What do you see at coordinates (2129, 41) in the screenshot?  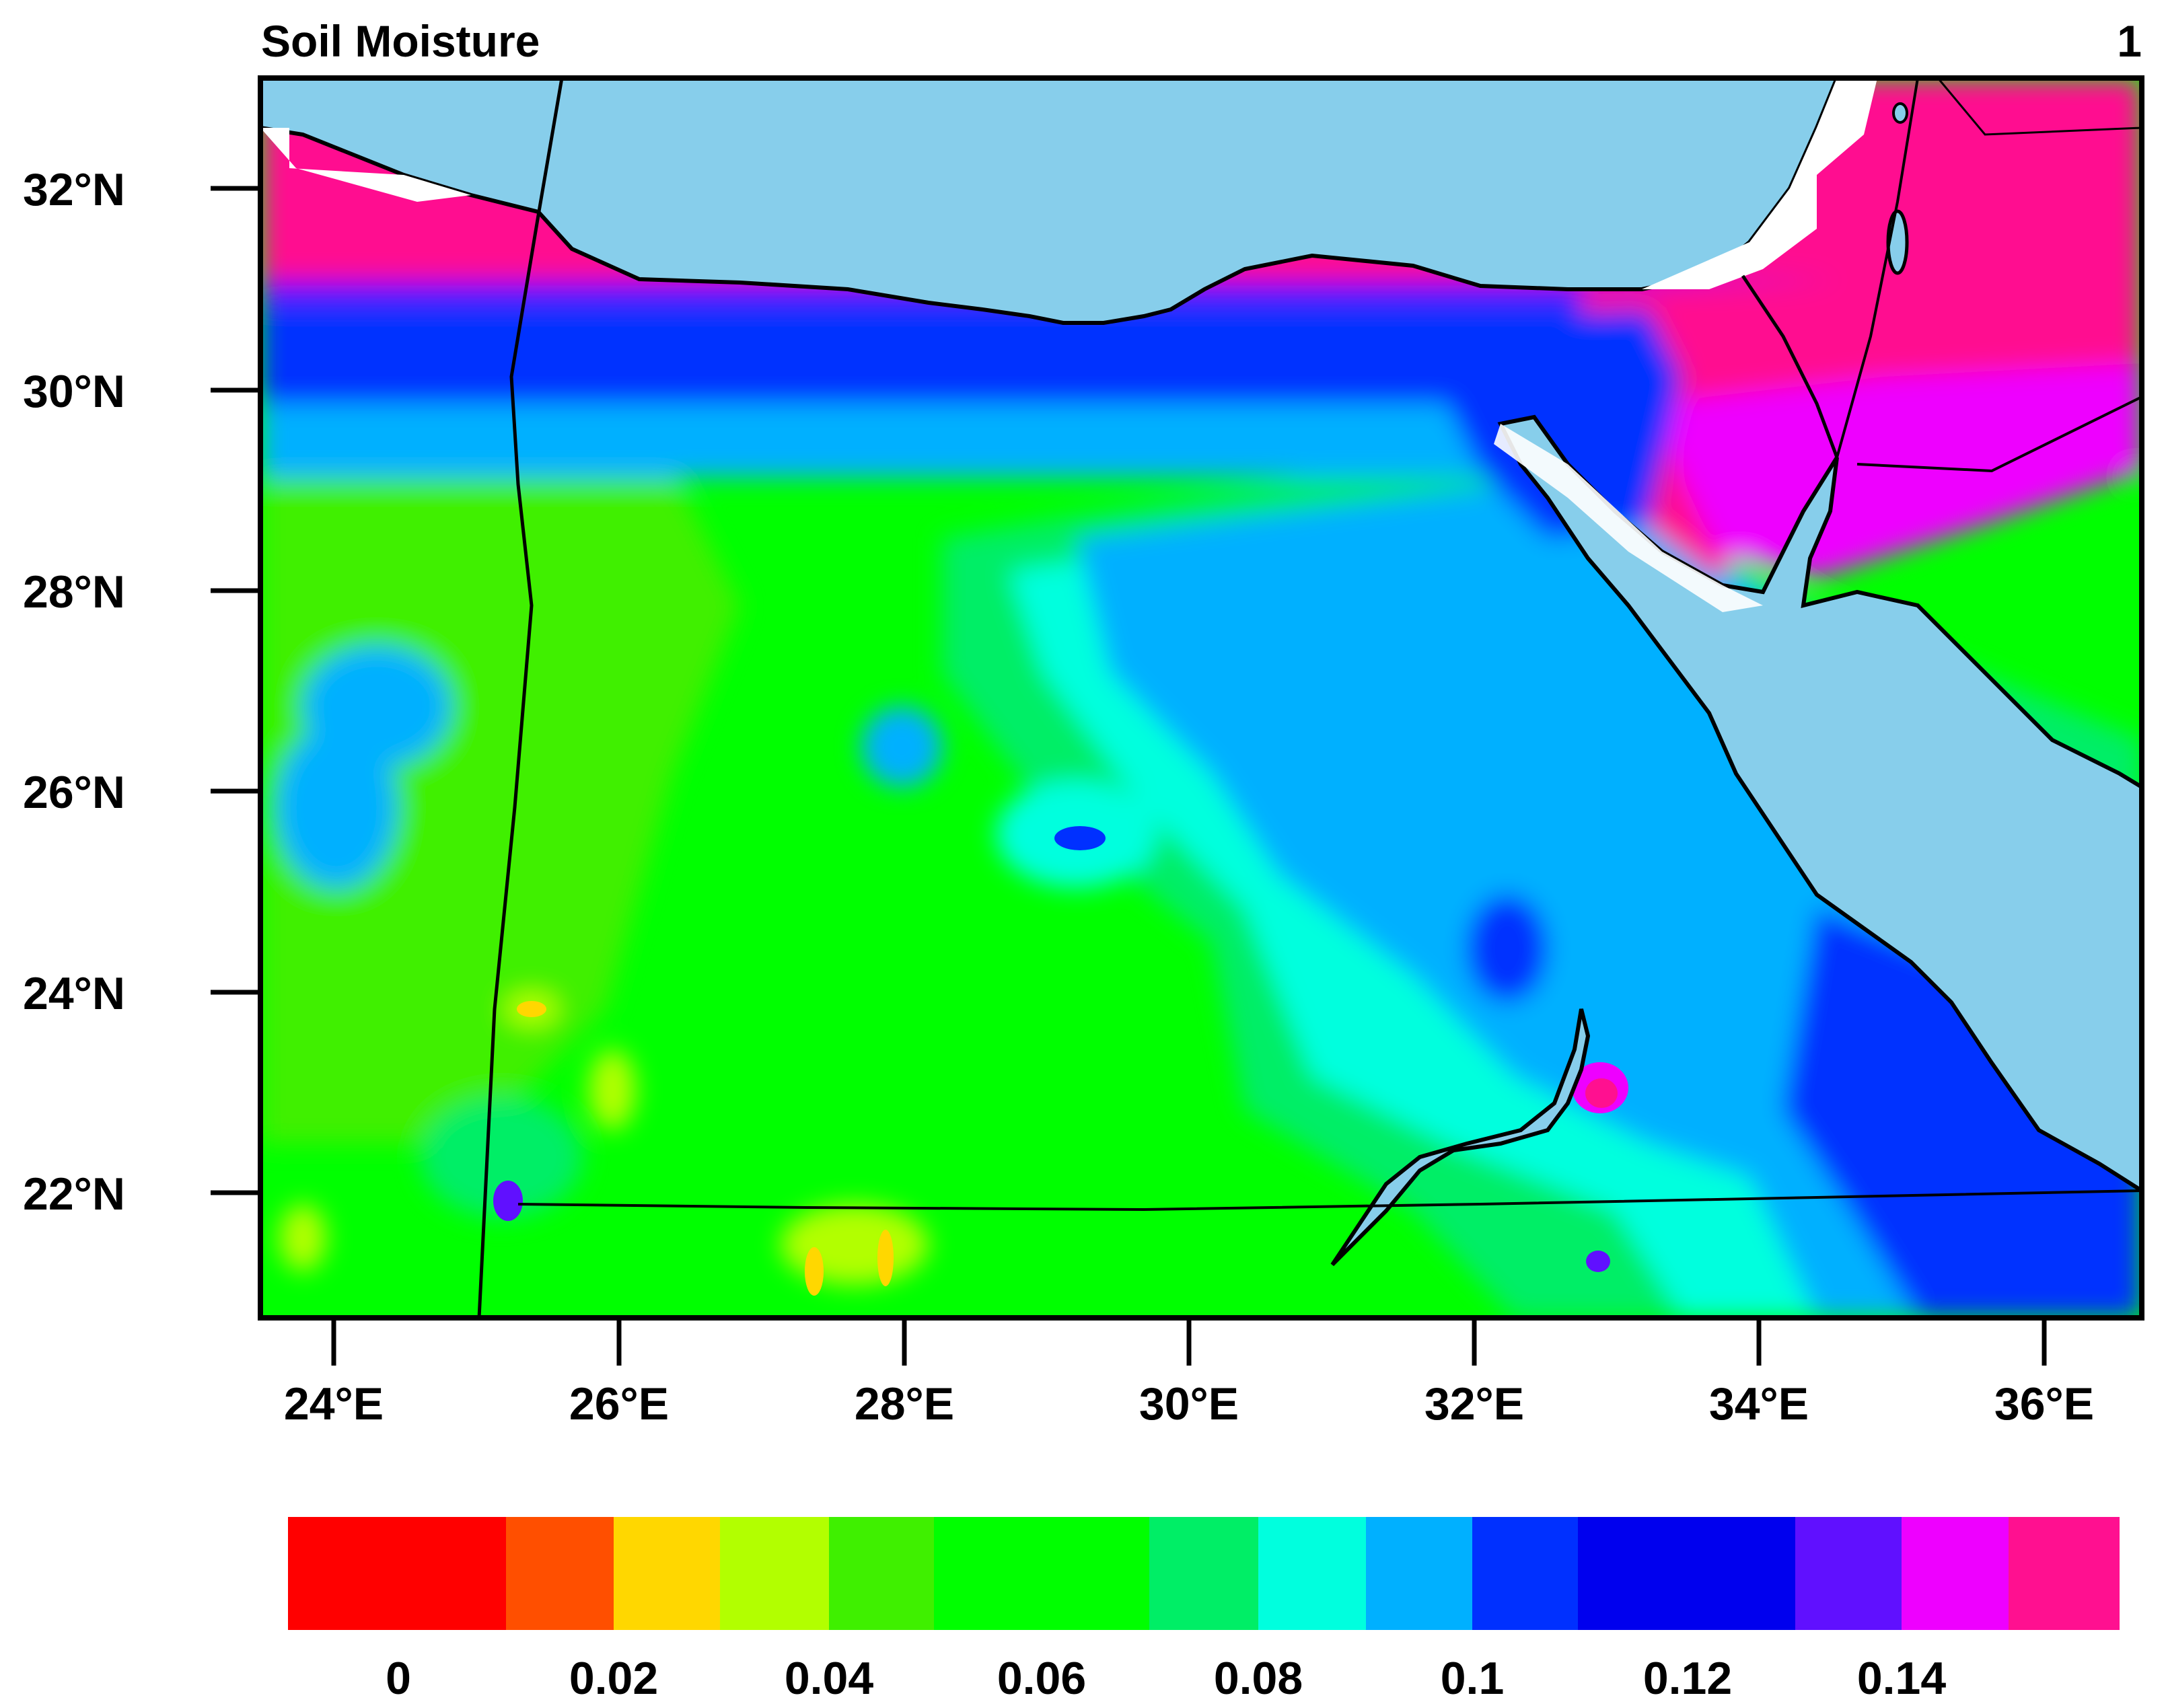 I see `panel-number: 1` at bounding box center [2129, 41].